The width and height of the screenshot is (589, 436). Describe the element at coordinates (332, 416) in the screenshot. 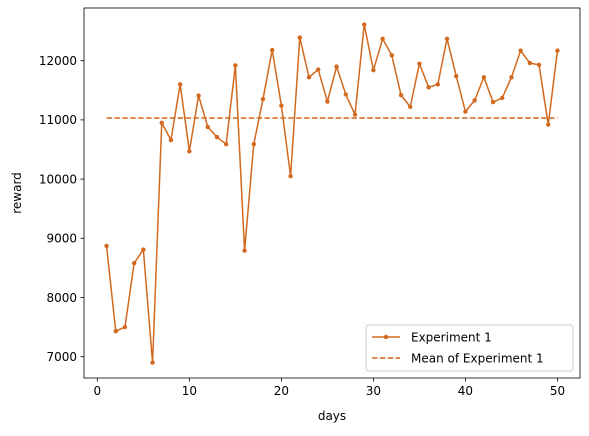

I see `x-axis-label: days` at that location.